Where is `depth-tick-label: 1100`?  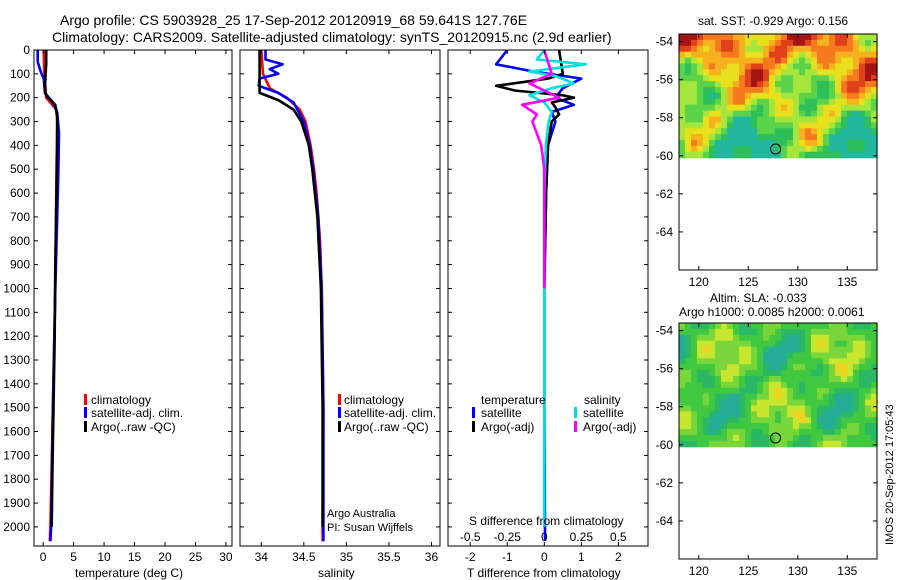
depth-tick-label: 1100 is located at coordinates (17, 312).